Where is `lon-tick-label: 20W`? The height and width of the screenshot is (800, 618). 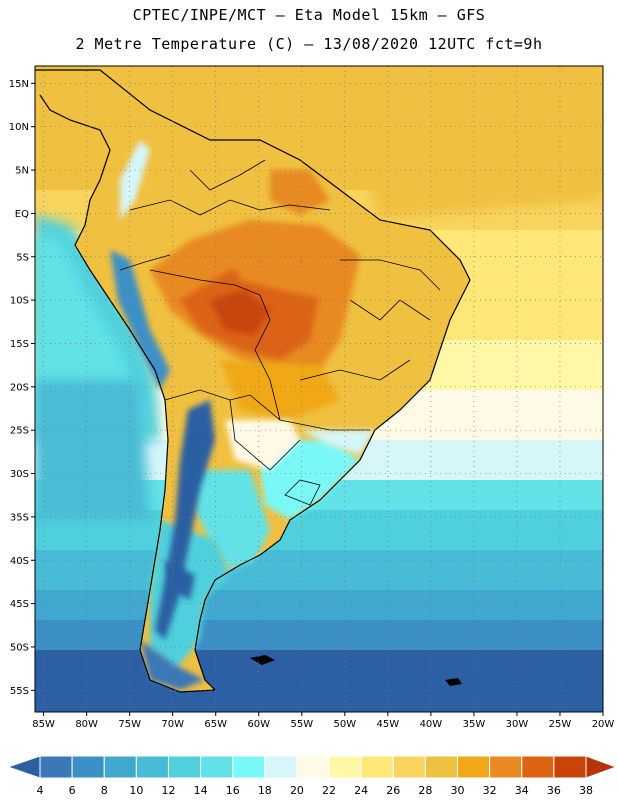
lon-tick-label: 20W is located at coordinates (603, 724).